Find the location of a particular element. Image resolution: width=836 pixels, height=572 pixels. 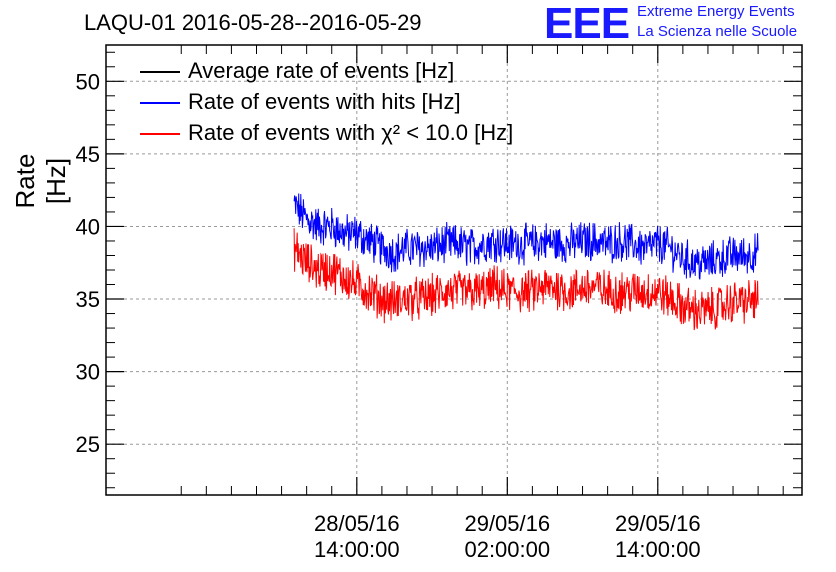

y-tick-label: 30 is located at coordinates (88, 372).